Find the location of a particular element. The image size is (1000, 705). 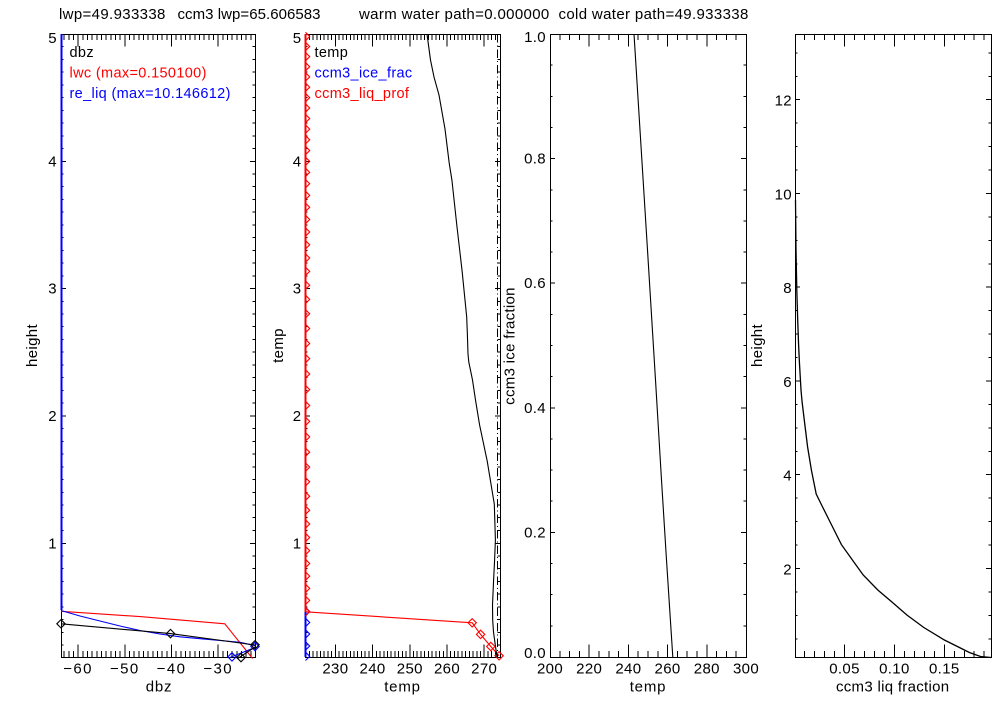

svg-text: 0.4 is located at coordinates (535, 408).